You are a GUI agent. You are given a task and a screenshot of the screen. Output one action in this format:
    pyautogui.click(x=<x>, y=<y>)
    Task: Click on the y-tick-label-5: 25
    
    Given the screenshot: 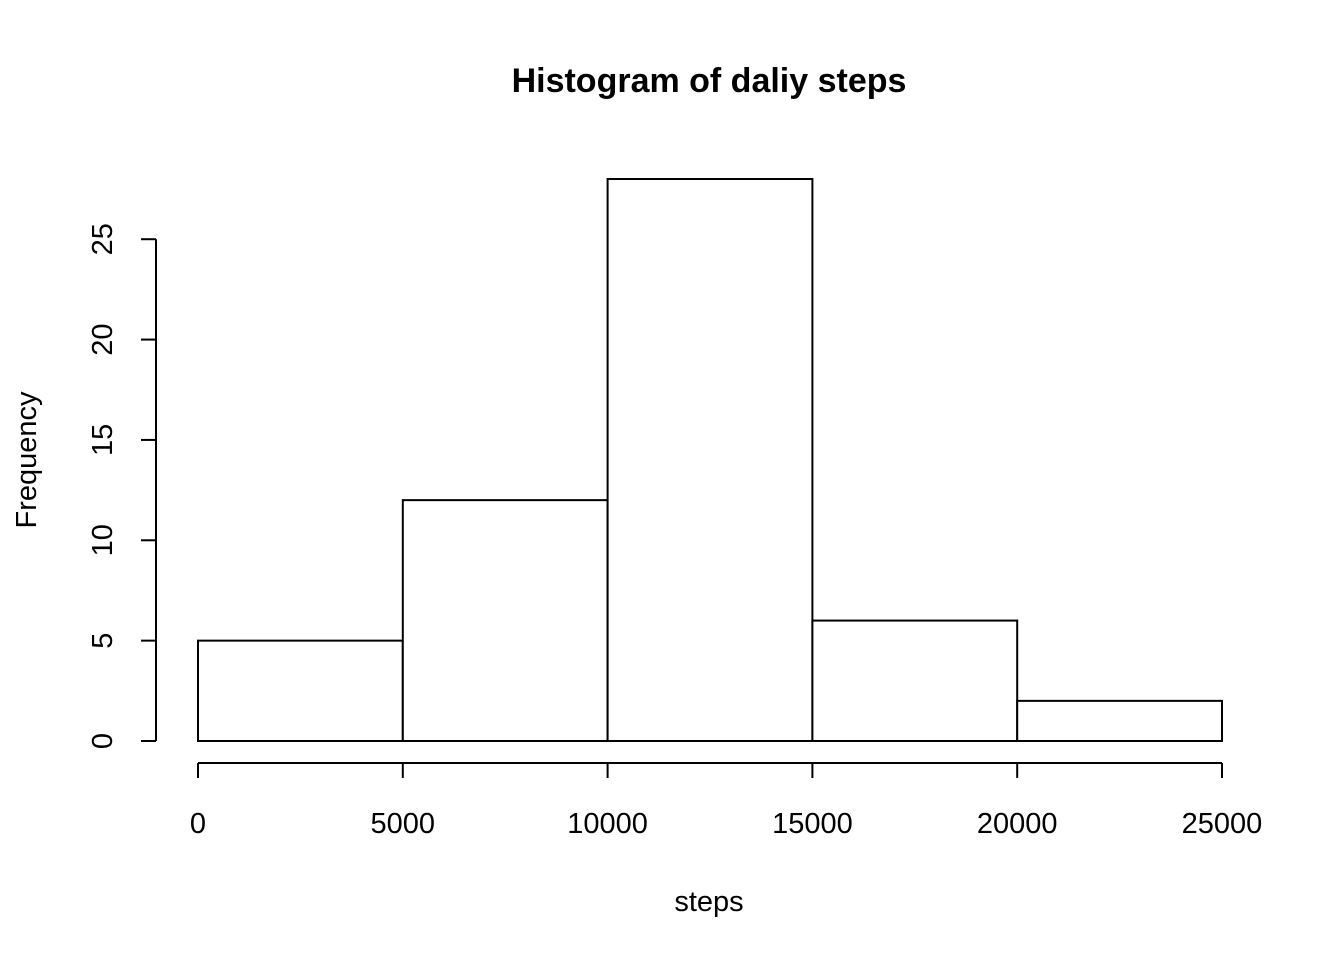 What is the action you would take?
    pyautogui.click(x=103, y=239)
    